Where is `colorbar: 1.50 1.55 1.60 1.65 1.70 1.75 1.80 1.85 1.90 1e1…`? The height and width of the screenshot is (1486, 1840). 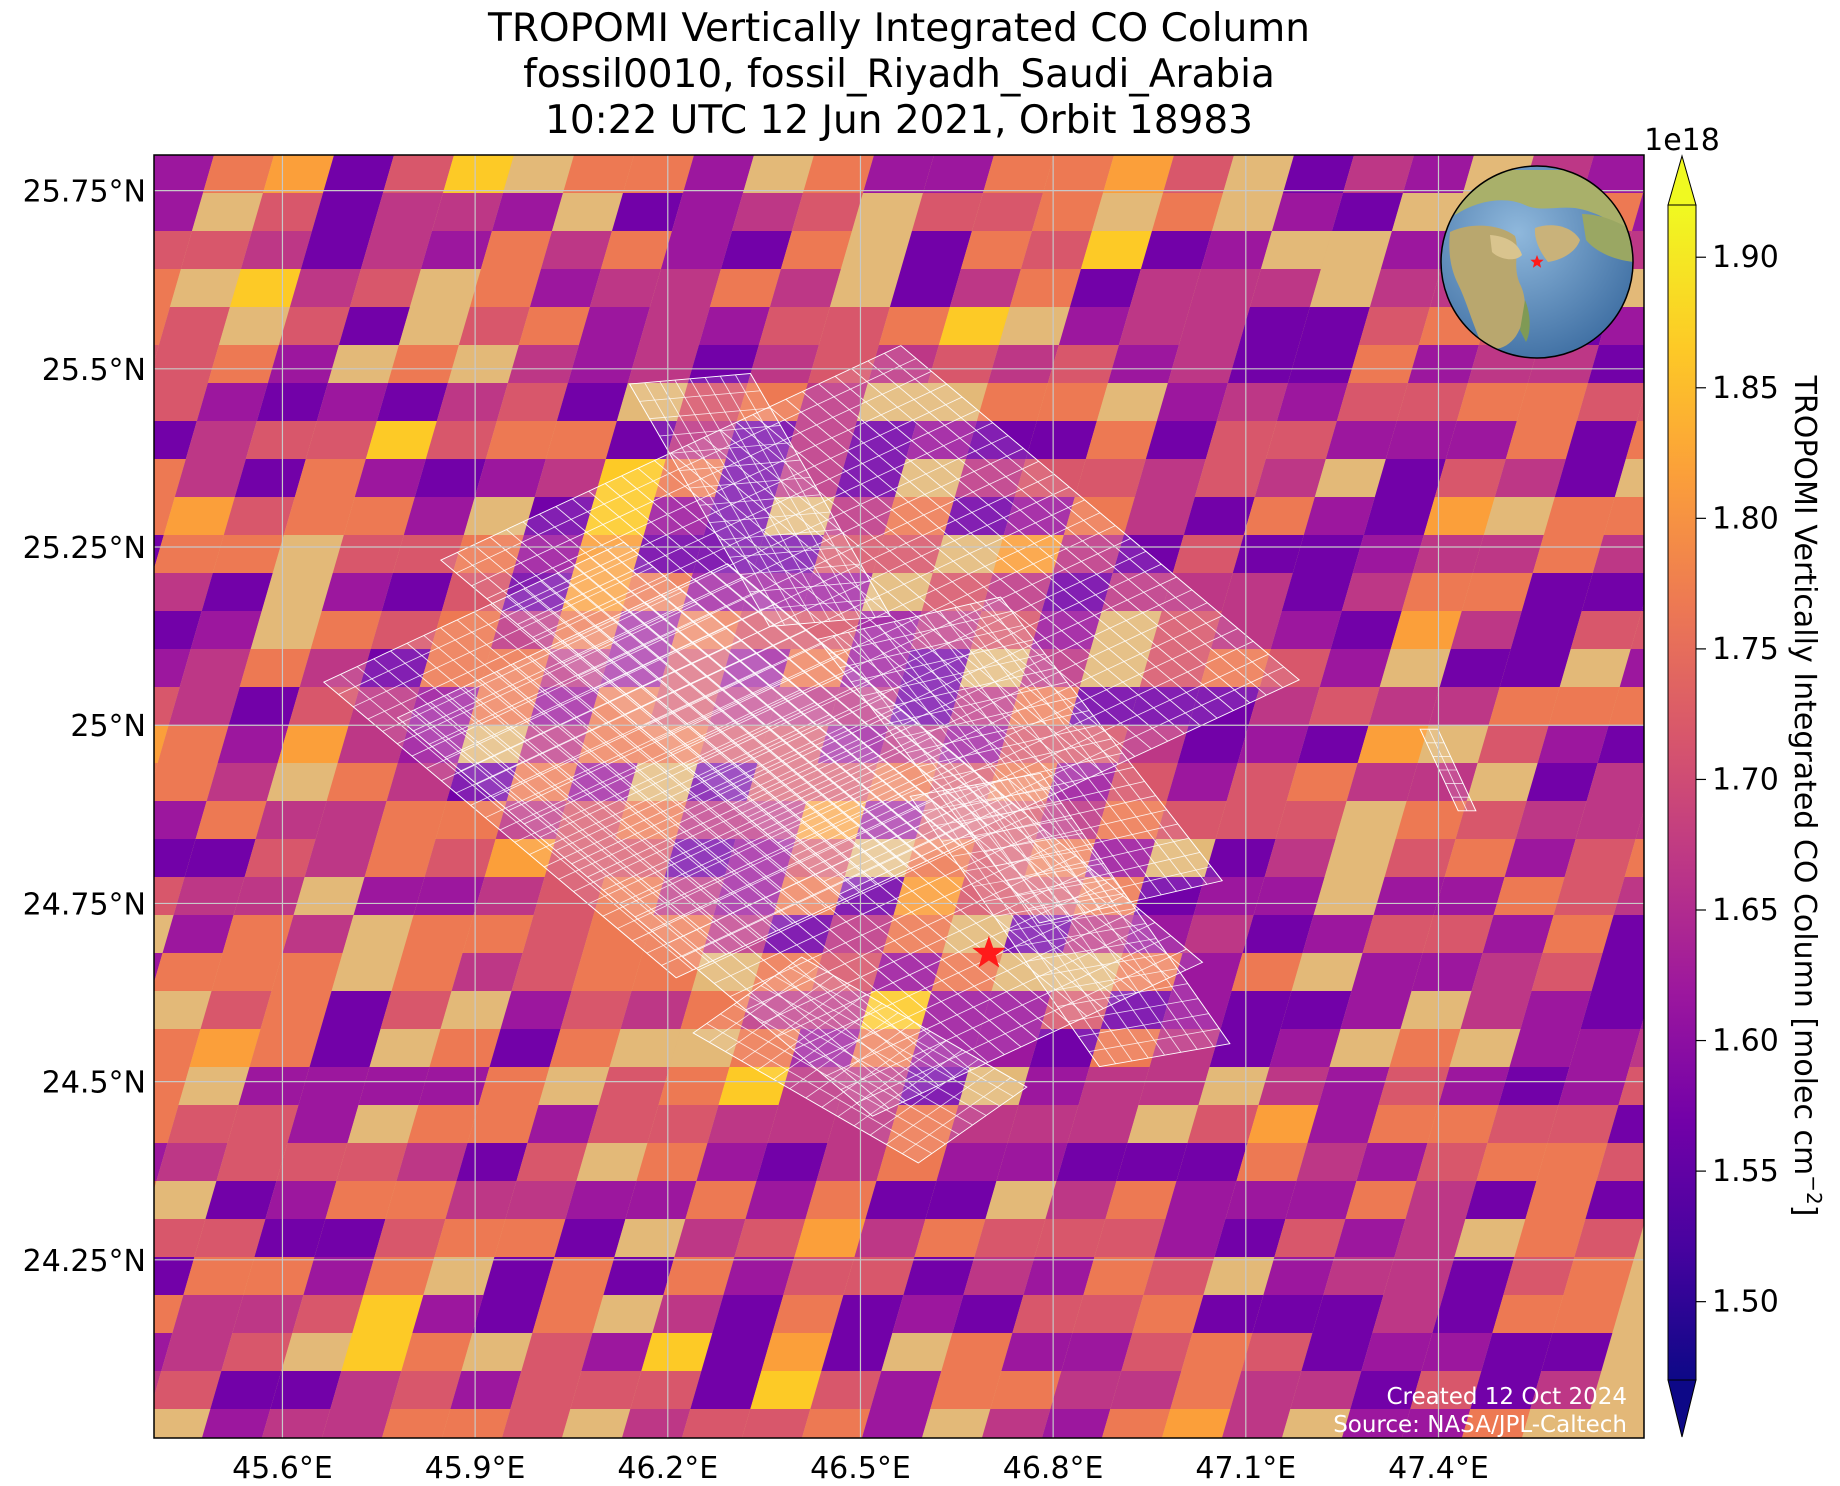 colorbar: 1.50 1.55 1.60 1.65 1.70 1.75 1.80 1.85 1.90 1e1… is located at coordinates (1735, 780).